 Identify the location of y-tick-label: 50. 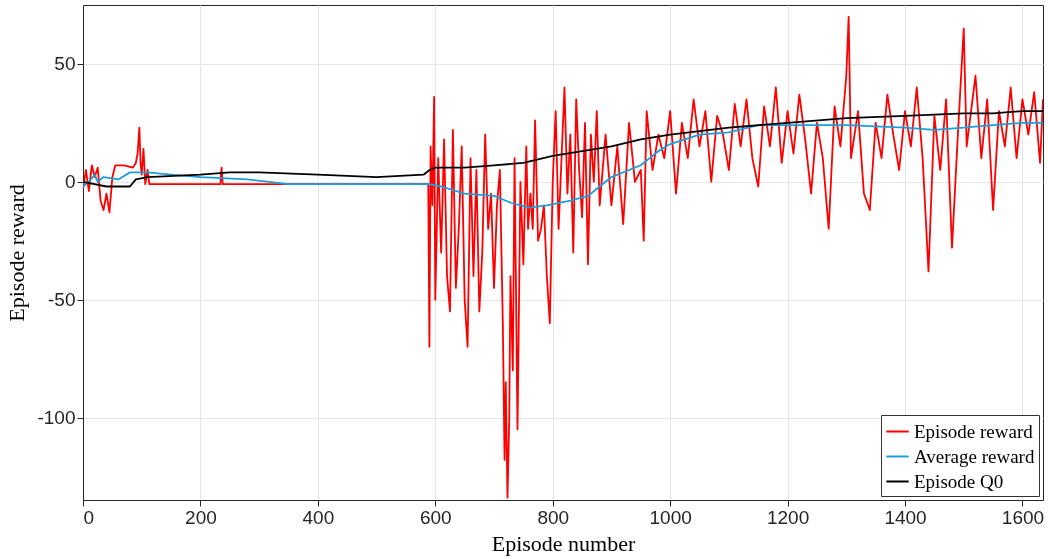
(65, 64).